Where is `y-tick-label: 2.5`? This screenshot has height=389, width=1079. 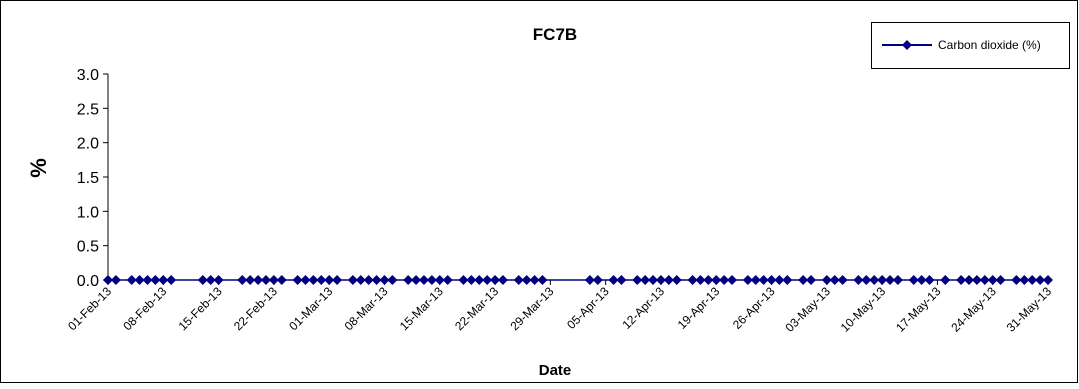
y-tick-label: 2.5 is located at coordinates (88, 109).